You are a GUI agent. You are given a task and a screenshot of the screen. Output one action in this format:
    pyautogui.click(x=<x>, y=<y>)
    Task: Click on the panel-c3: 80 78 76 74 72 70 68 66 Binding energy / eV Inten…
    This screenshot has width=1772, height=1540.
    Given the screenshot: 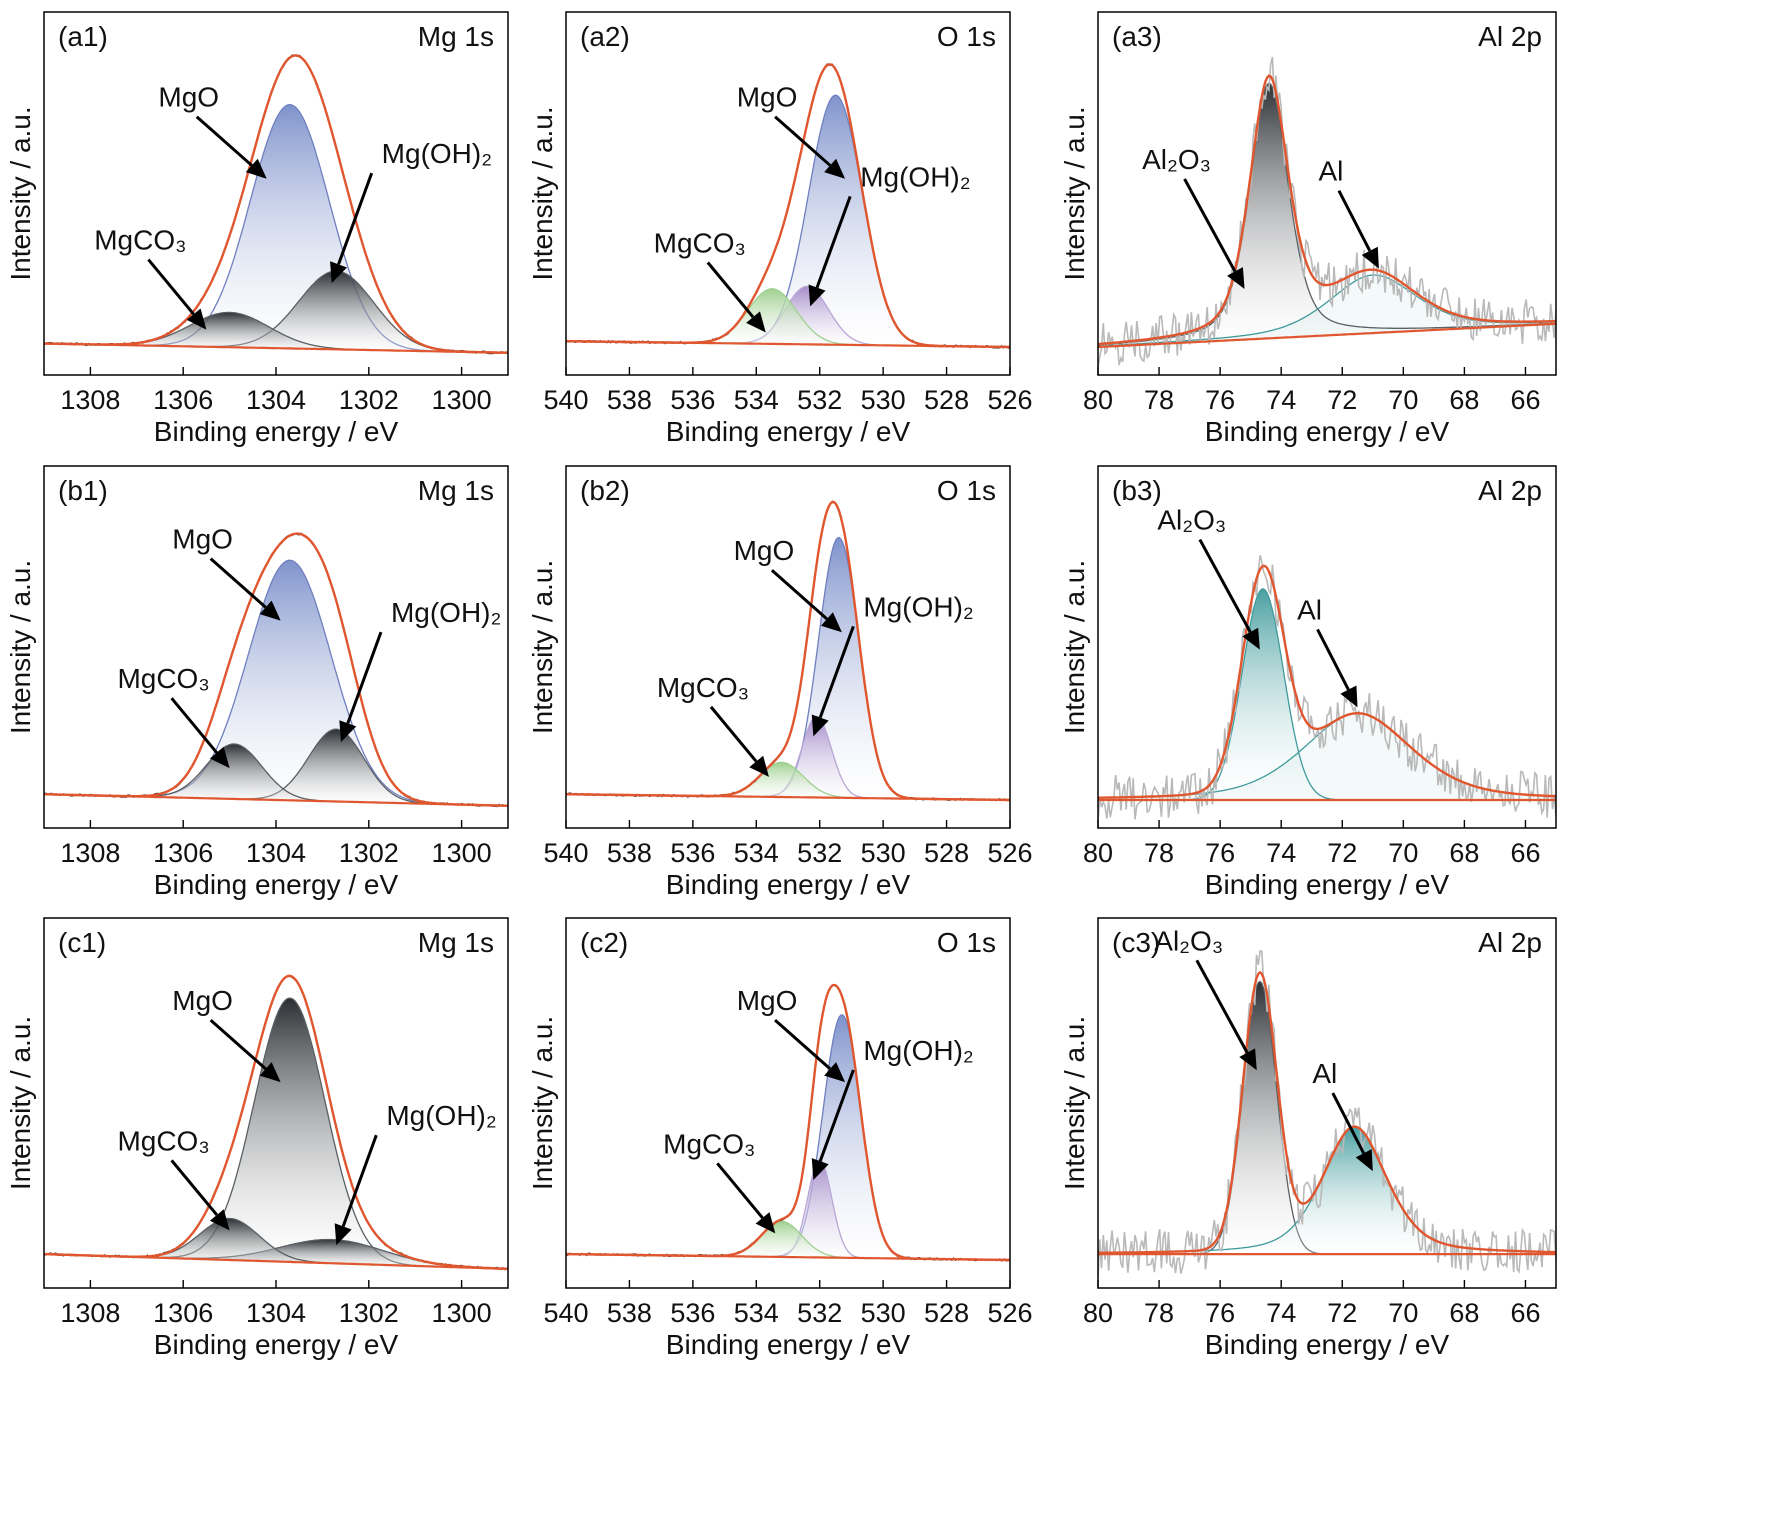 What is the action you would take?
    pyautogui.click(x=1308, y=1138)
    